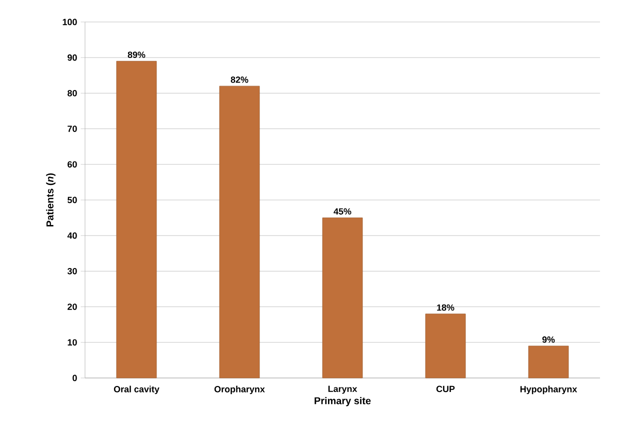 Image resolution: width=617 pixels, height=443 pixels. I want to click on x-tick-label: Hypopharynx, so click(549, 390).